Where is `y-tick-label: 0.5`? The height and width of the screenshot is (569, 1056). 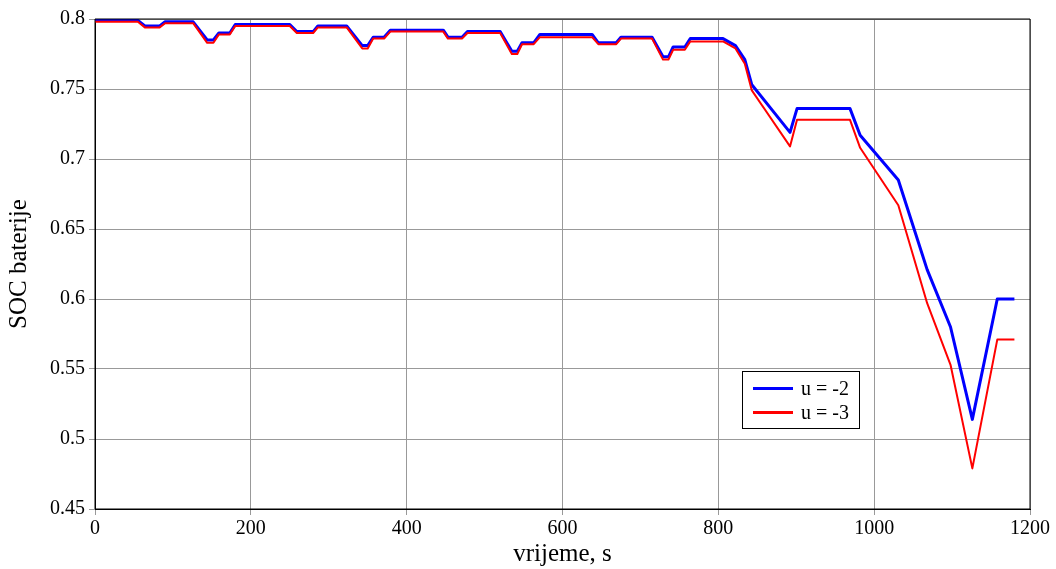
y-tick-label: 0.5 is located at coordinates (72, 437).